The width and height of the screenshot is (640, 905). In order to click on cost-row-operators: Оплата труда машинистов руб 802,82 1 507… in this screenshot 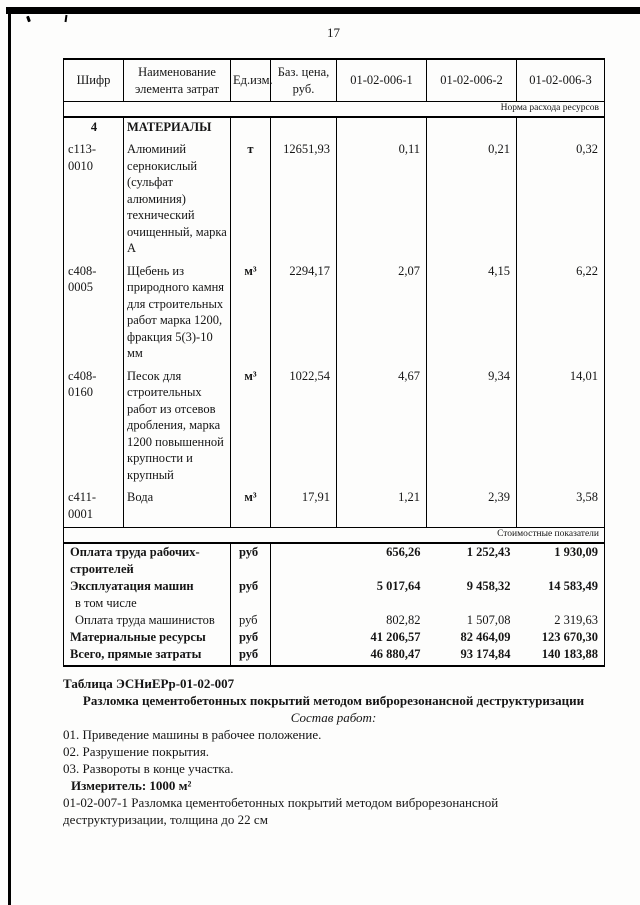, I will do `click(334, 620)`.